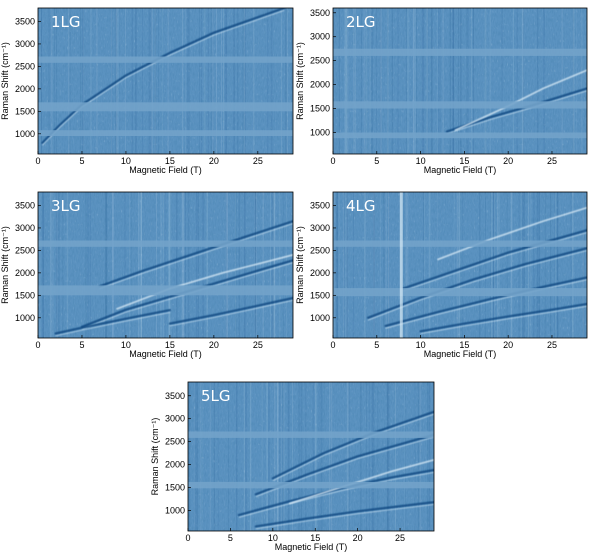  I want to click on y-tick-label: 3500, so click(320, 205).